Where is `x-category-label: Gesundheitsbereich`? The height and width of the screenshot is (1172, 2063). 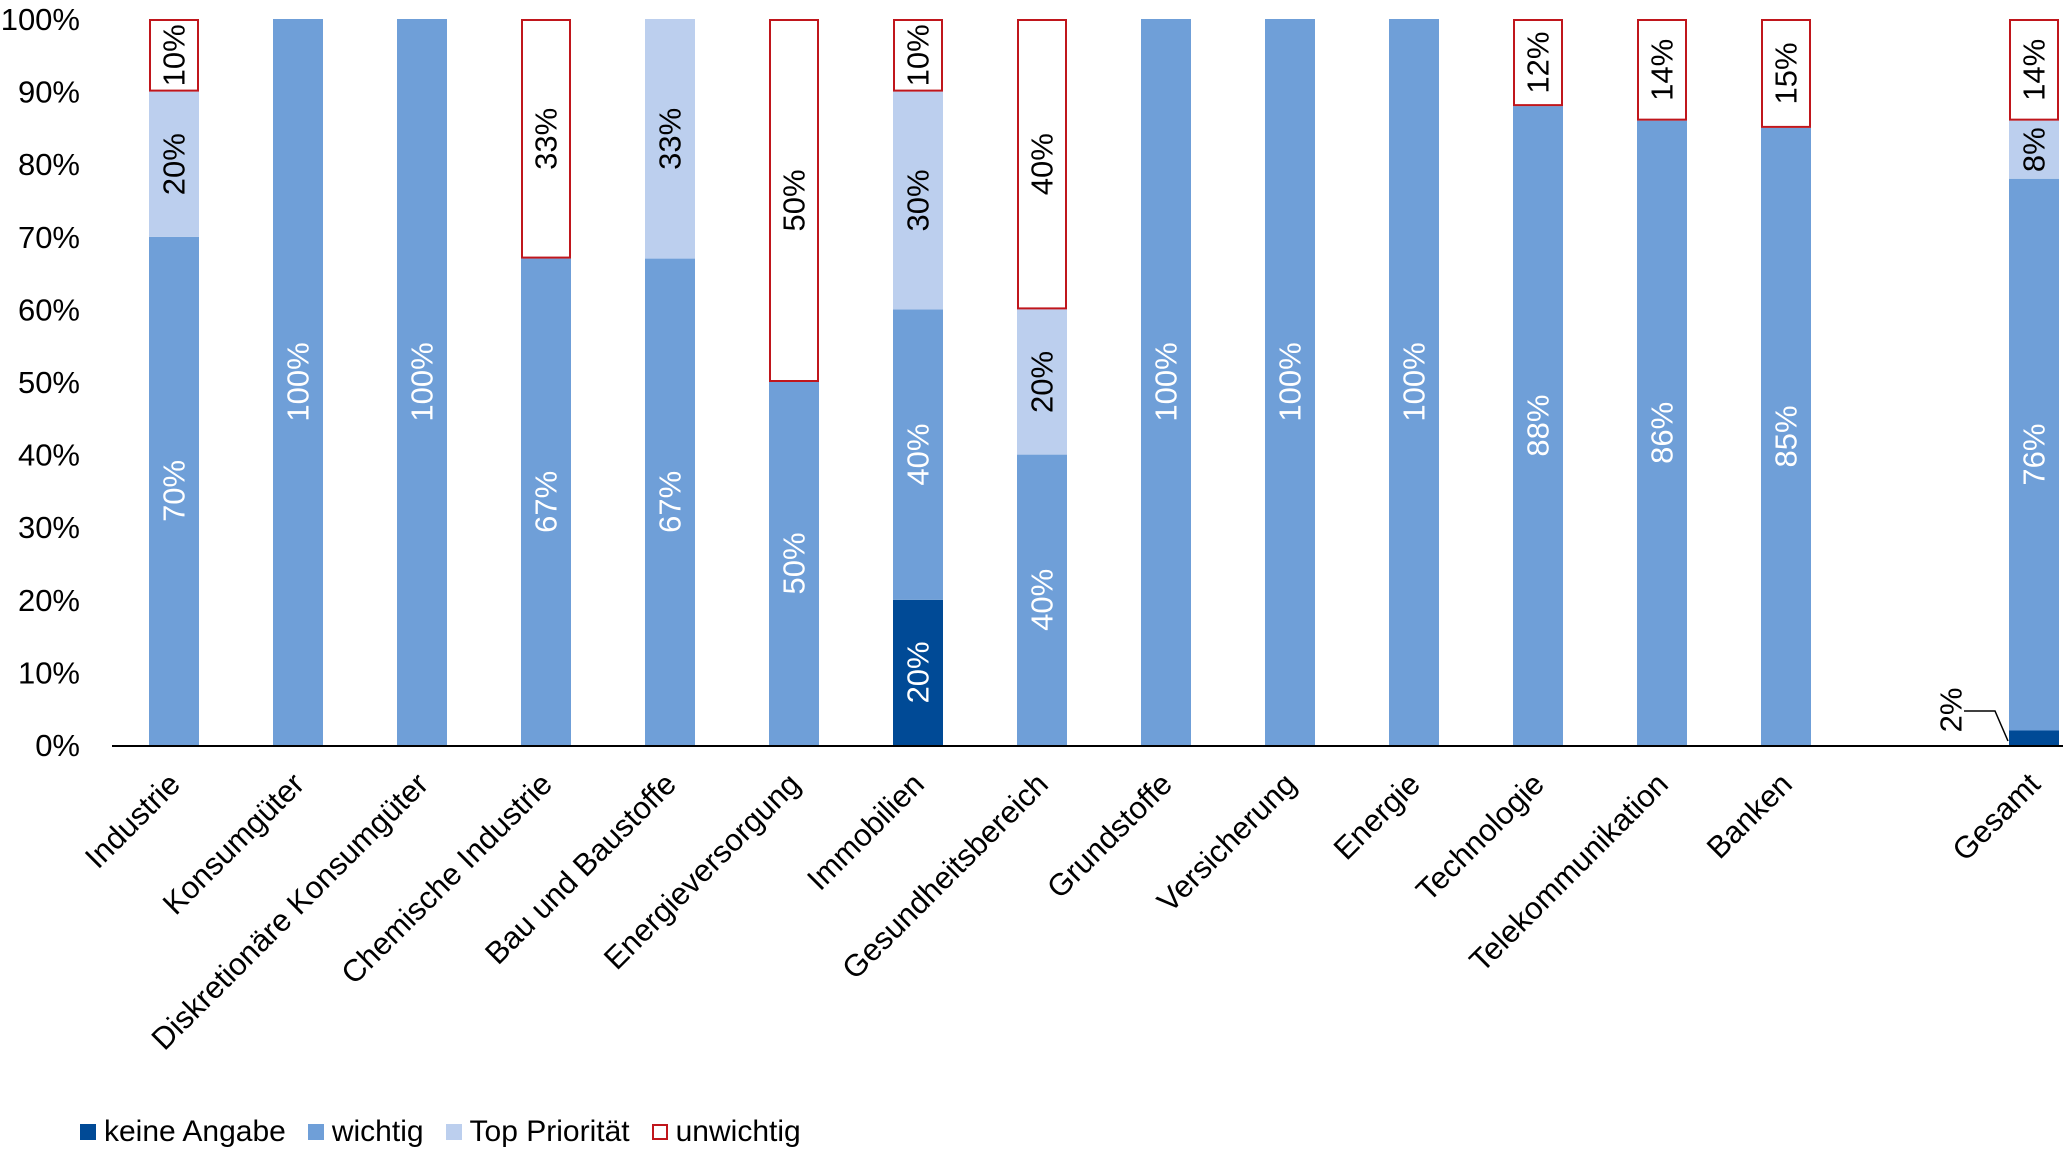 x-category-label: Gesundheitsbereich is located at coordinates (945, 876).